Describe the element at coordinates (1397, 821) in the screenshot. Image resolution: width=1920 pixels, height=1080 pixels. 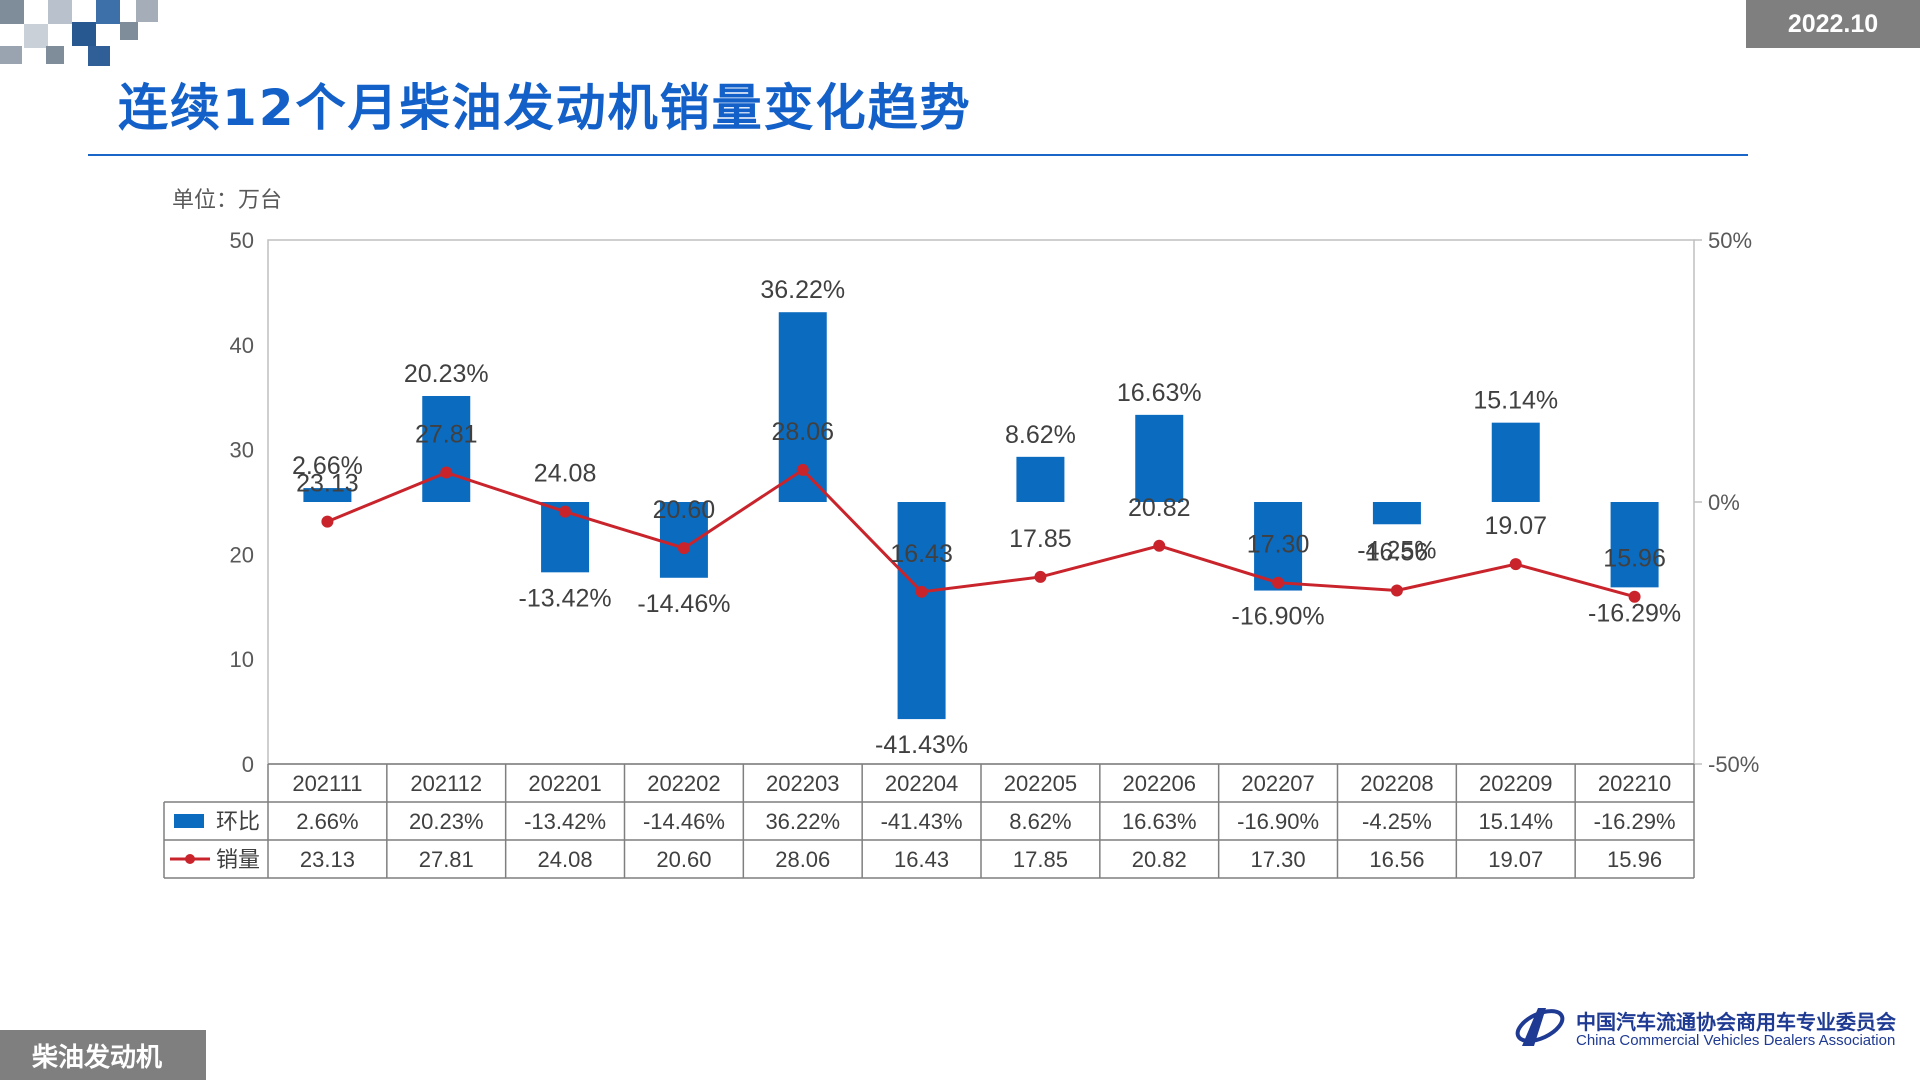
I see `table-cell-mom: -4.25%` at that location.